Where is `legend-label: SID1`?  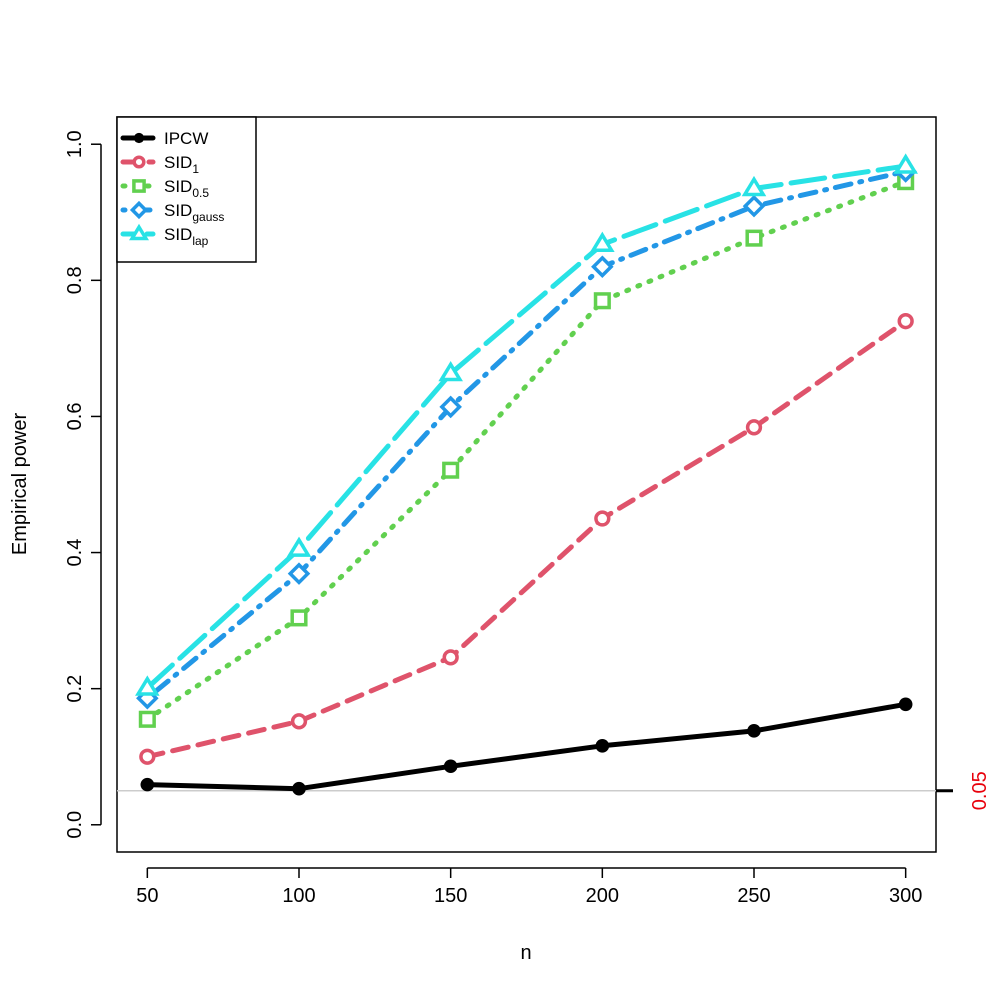
legend-label: SID1 is located at coordinates (181, 164).